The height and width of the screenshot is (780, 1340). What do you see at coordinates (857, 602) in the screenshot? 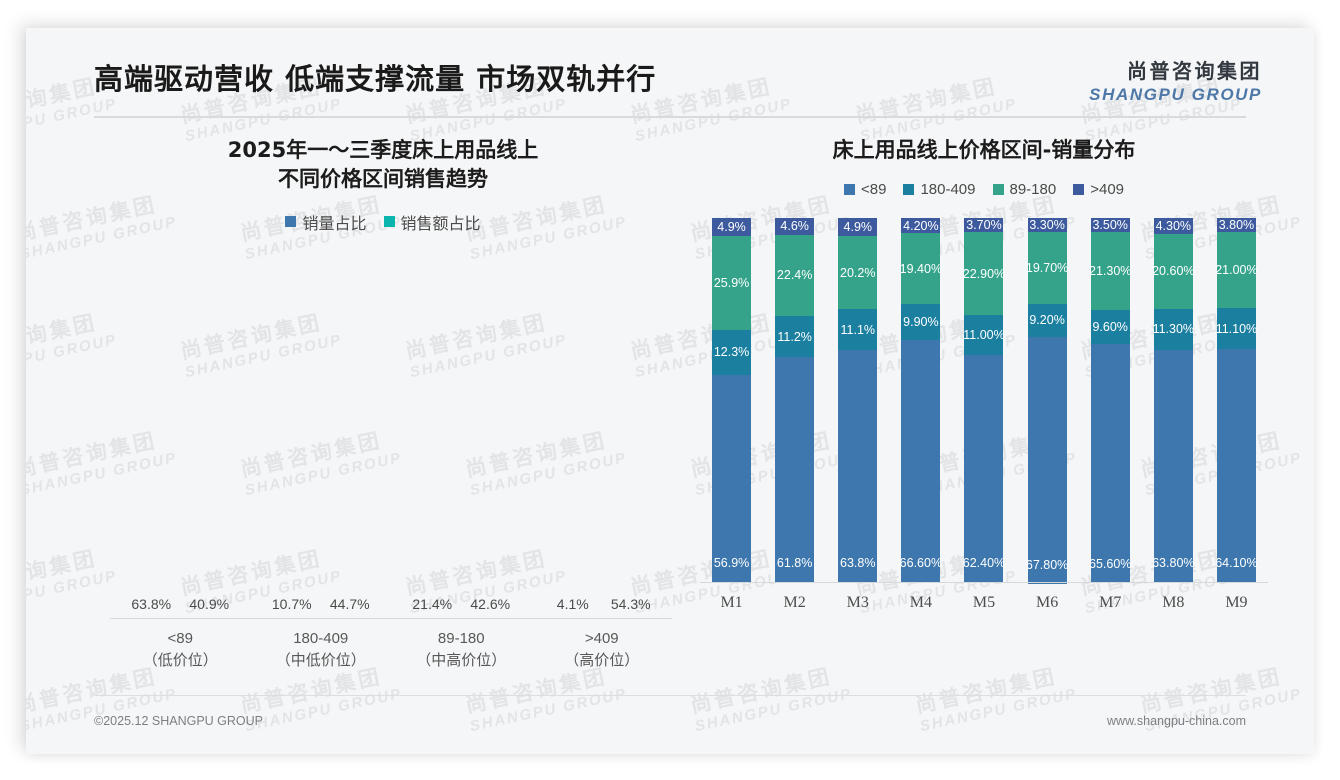
I see `x-axis-label-M3: M3` at bounding box center [857, 602].